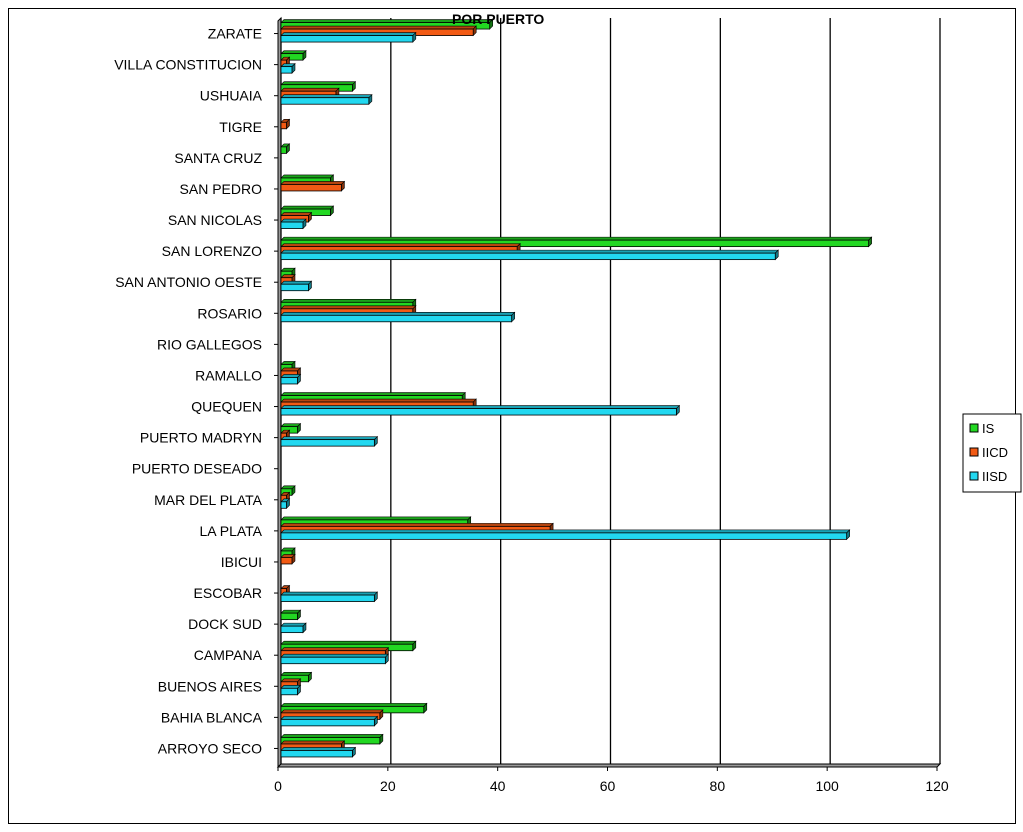 The height and width of the screenshot is (832, 1023). What do you see at coordinates (188, 282) in the screenshot?
I see `category-label: SAN ANTONIO OESTE` at bounding box center [188, 282].